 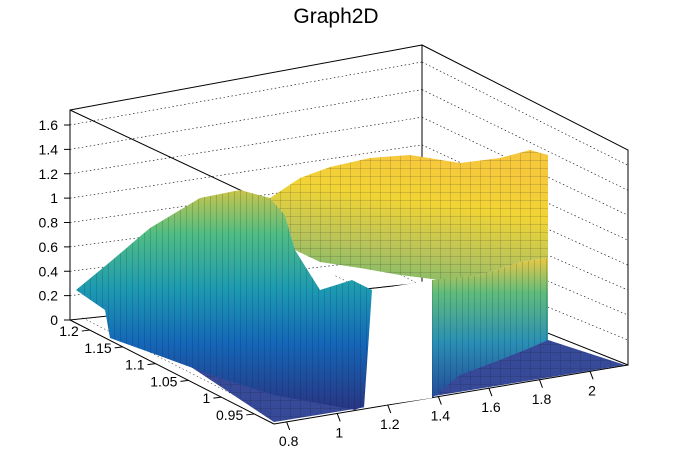 I want to click on y-tick-label: 1.05, so click(x=163, y=381).